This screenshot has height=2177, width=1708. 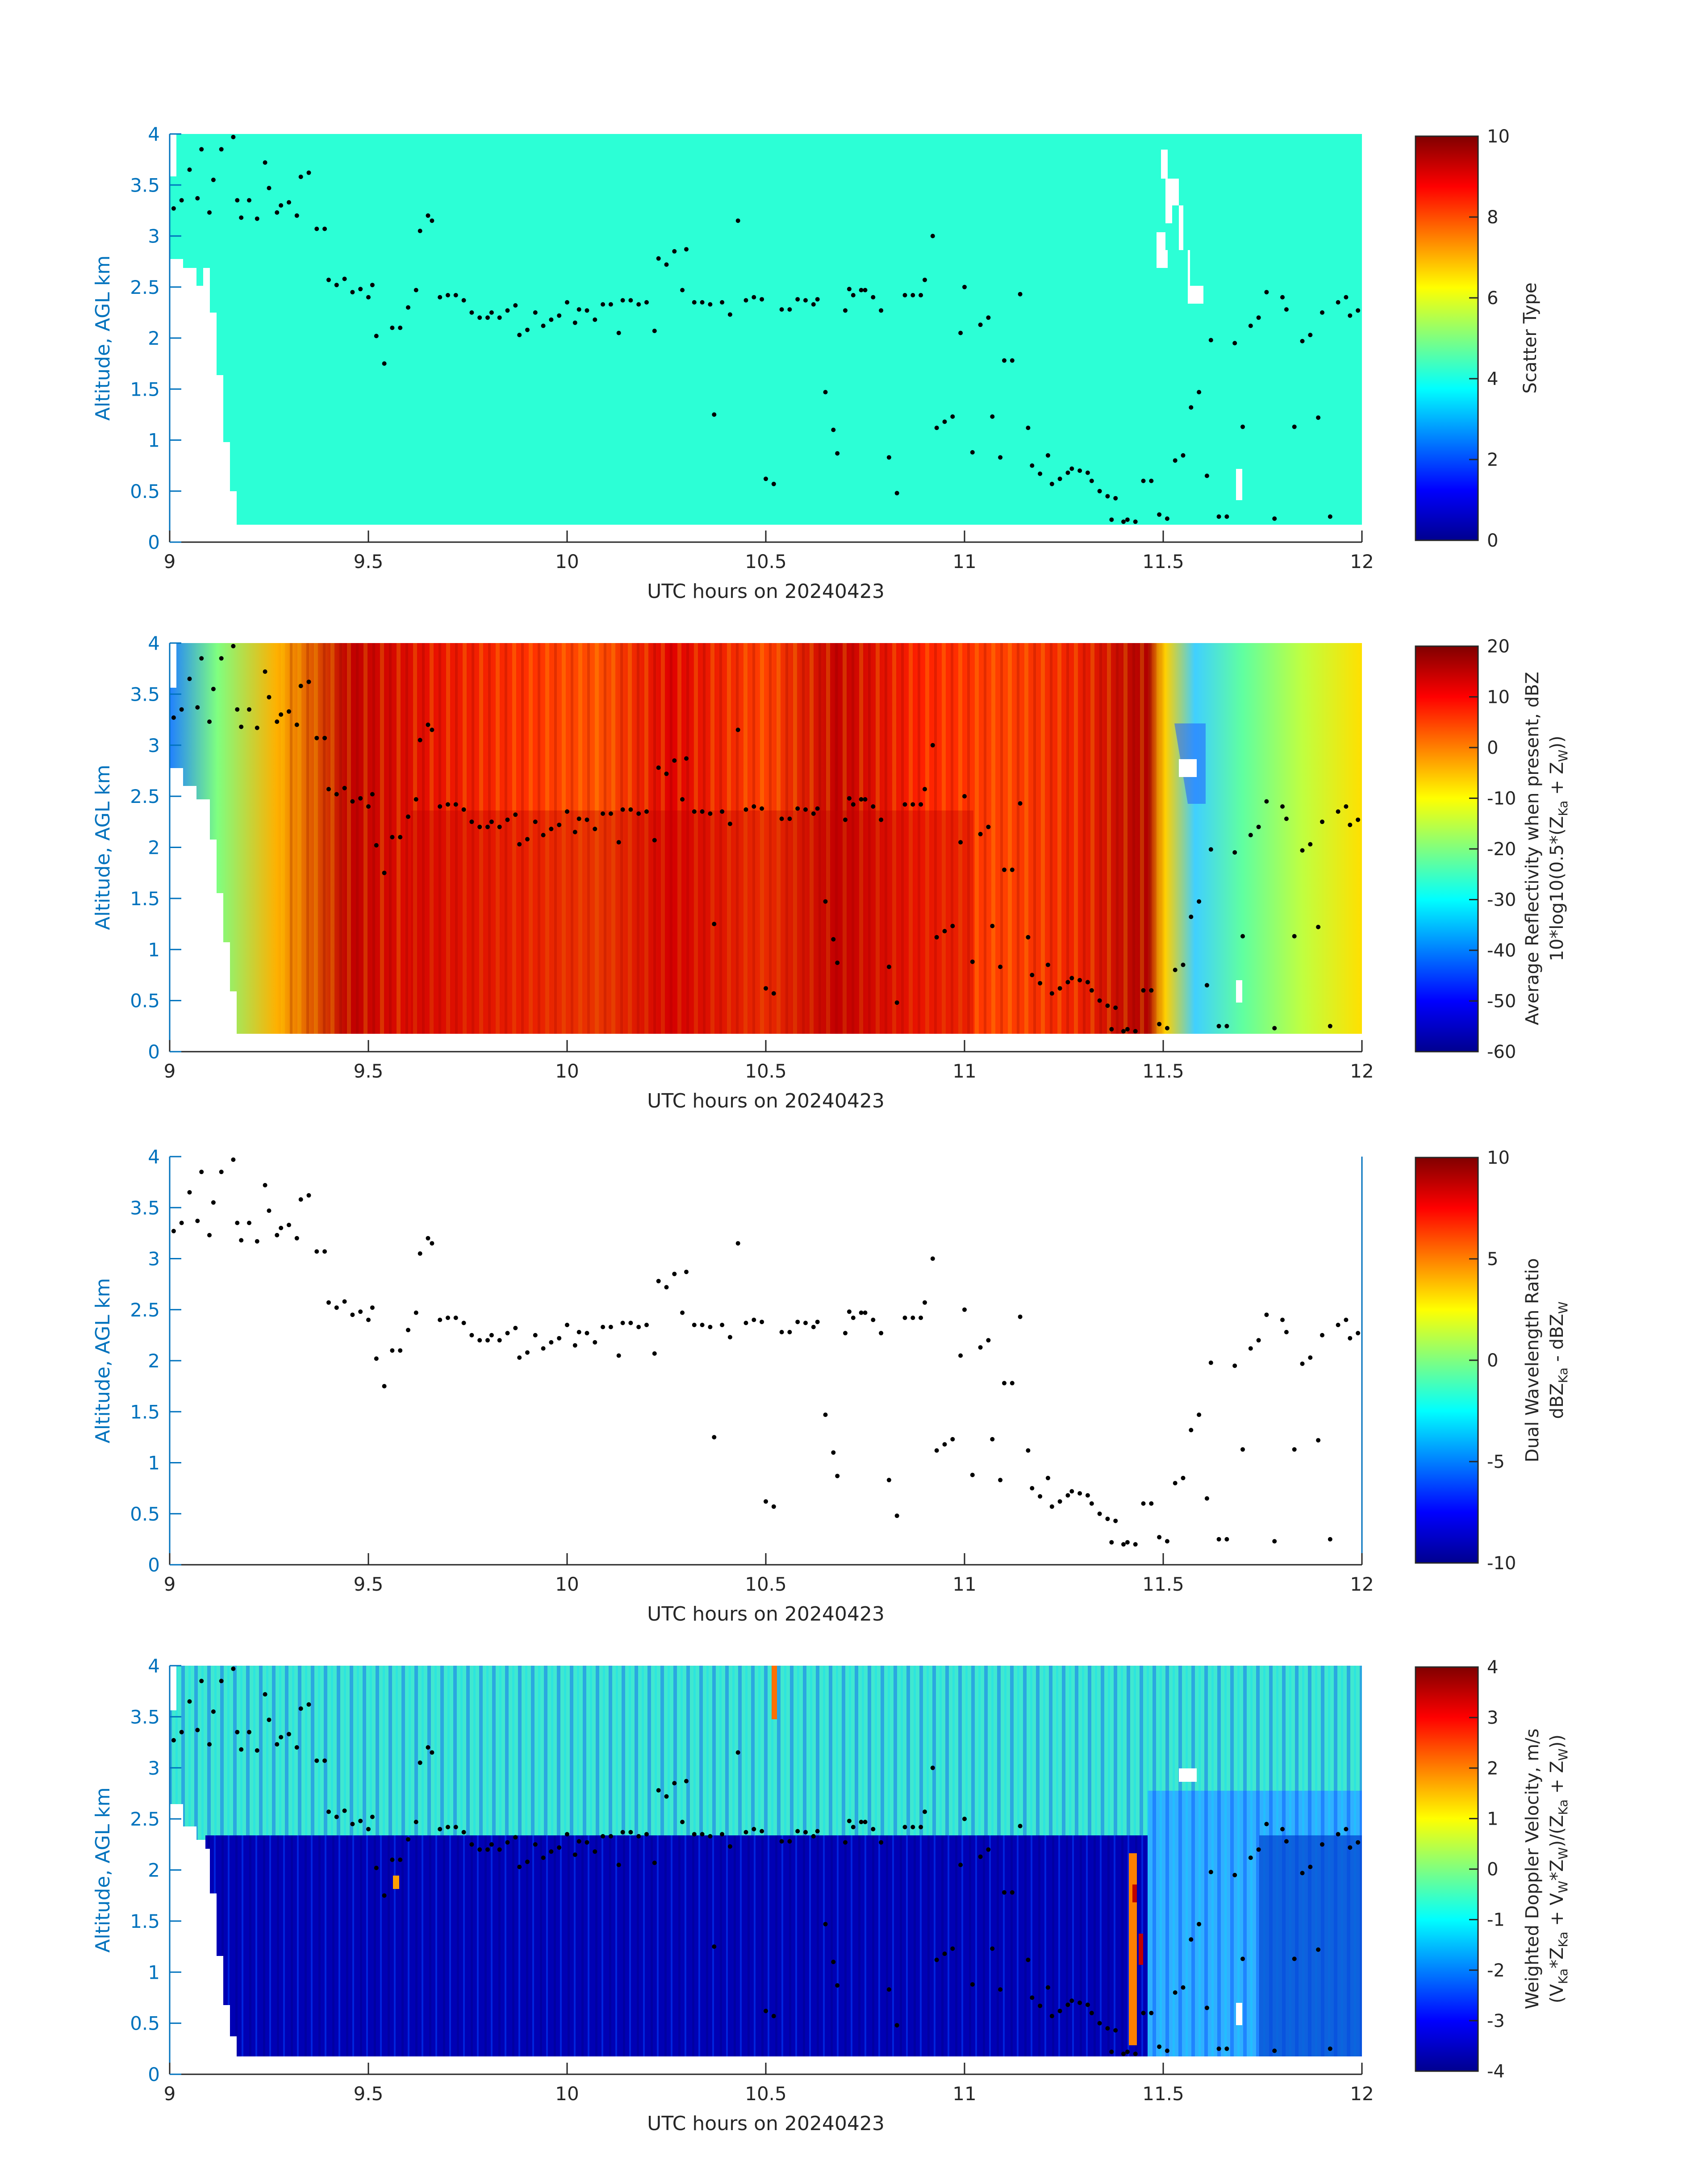 What do you see at coordinates (1492, 217) in the screenshot?
I see `colorbar-tick-label: 8` at bounding box center [1492, 217].